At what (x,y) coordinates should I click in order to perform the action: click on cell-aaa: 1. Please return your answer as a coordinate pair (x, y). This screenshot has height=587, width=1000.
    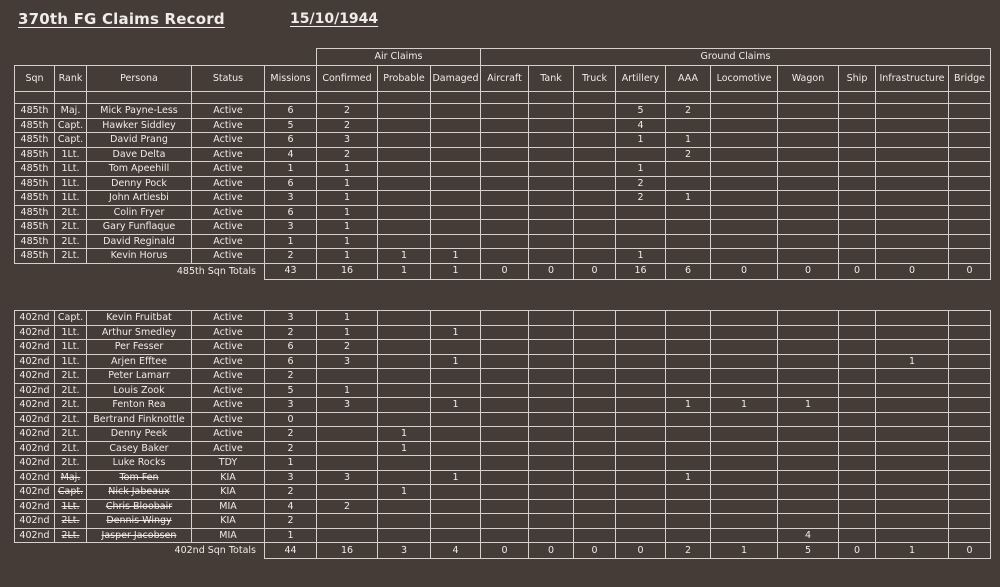
    Looking at the image, I should click on (688, 477).